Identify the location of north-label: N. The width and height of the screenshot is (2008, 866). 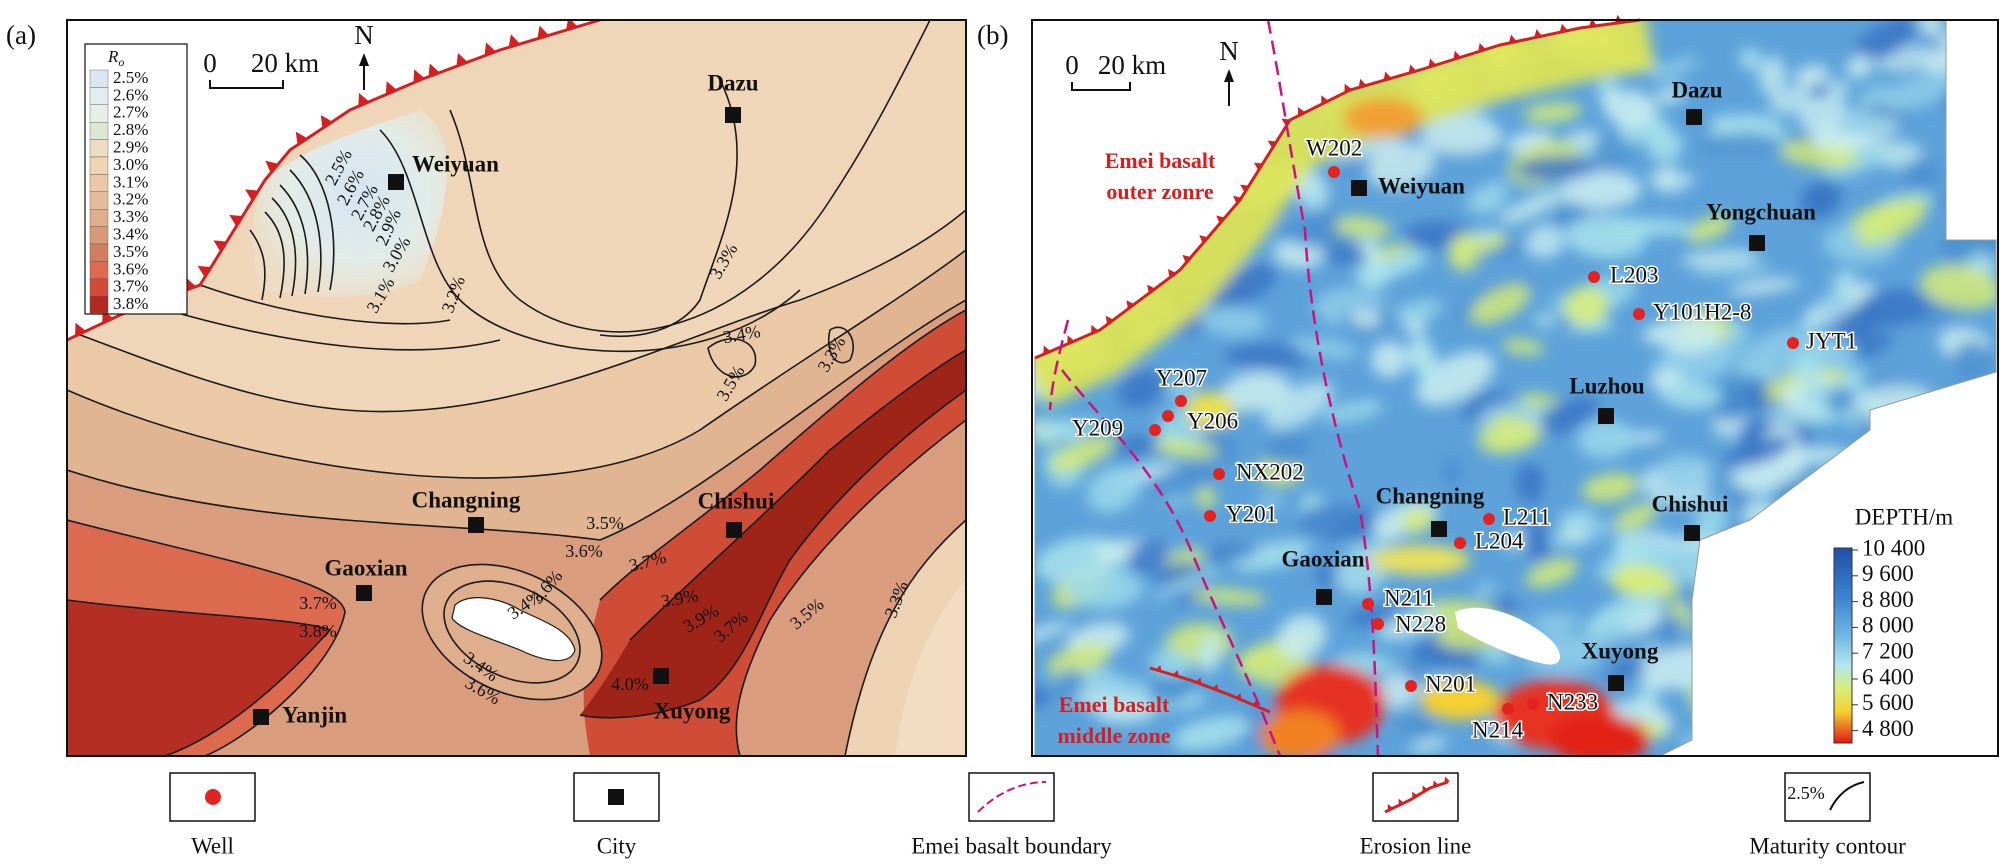
(1229, 51).